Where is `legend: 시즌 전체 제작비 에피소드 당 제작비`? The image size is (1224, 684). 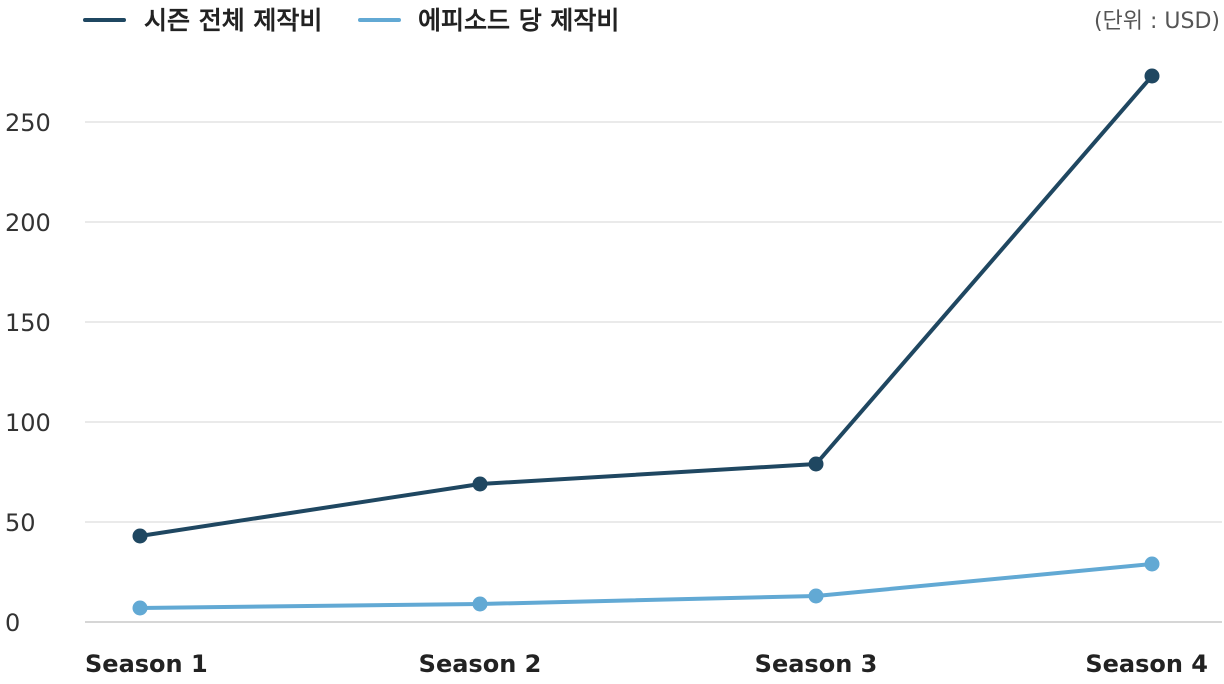 legend: 시즌 전체 제작비 에피소드 당 제작비 is located at coordinates (351, 20).